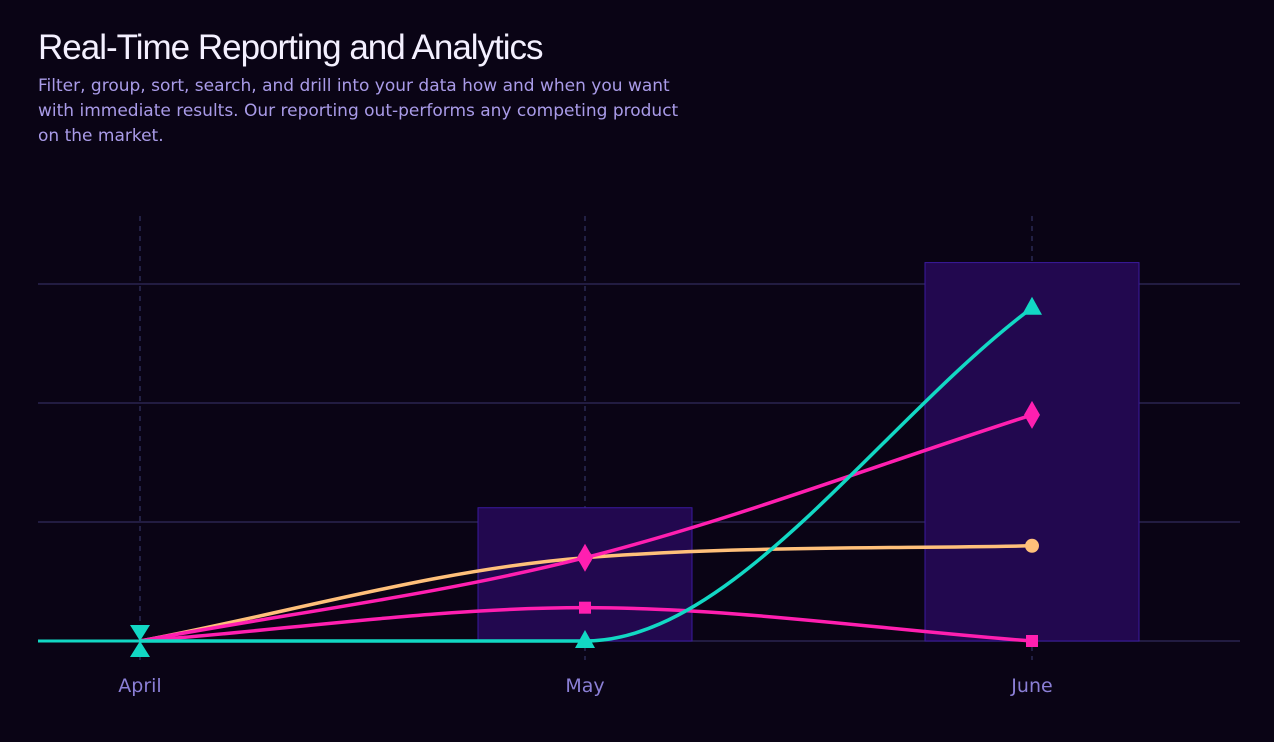  What do you see at coordinates (139, 686) in the screenshot?
I see `x-tick-label: April` at bounding box center [139, 686].